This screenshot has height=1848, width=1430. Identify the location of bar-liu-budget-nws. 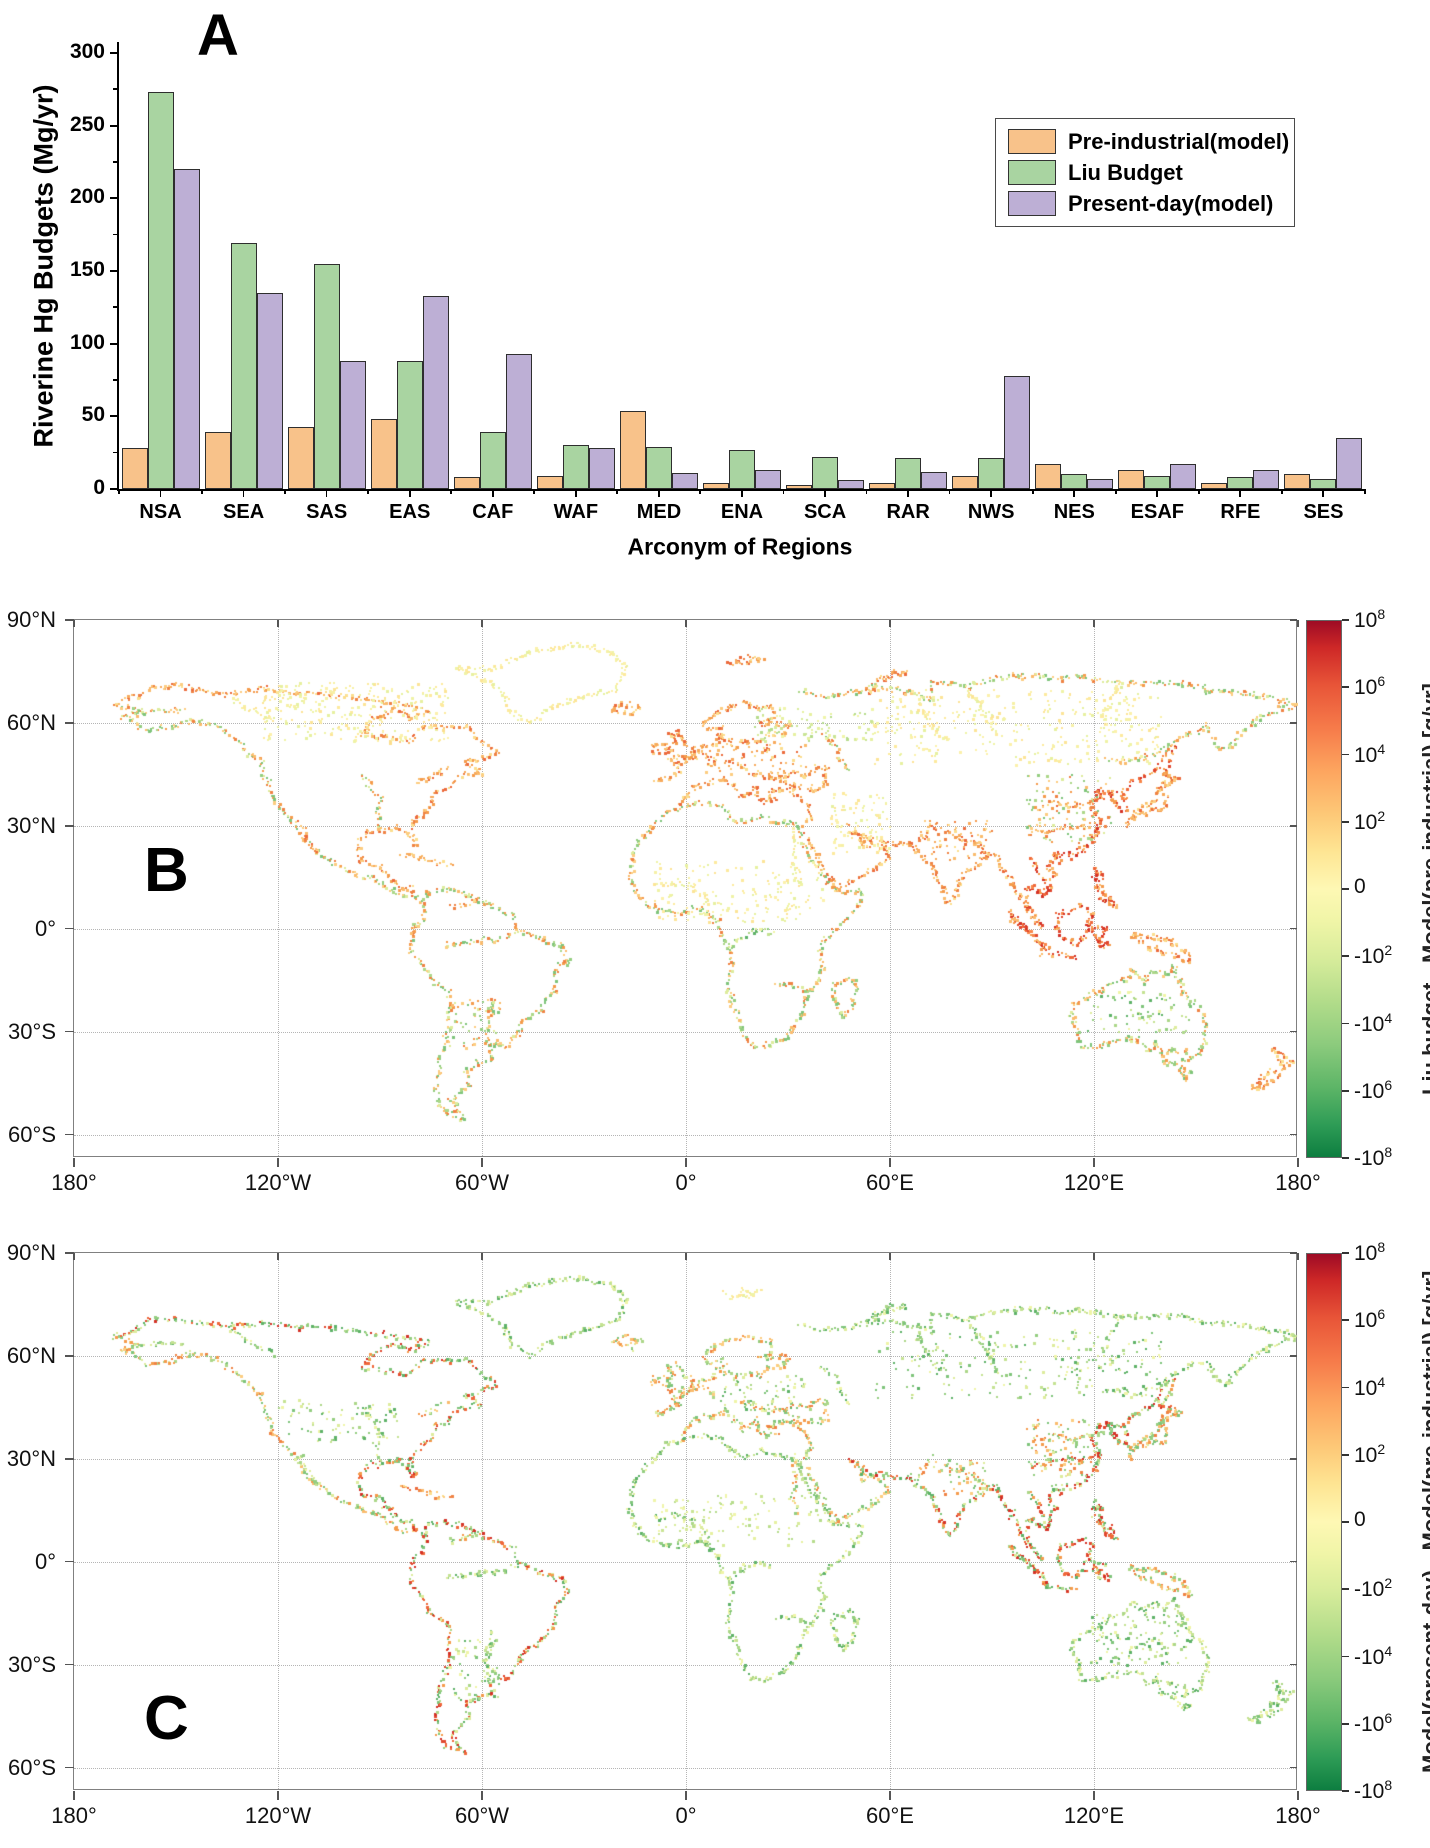
(991, 473).